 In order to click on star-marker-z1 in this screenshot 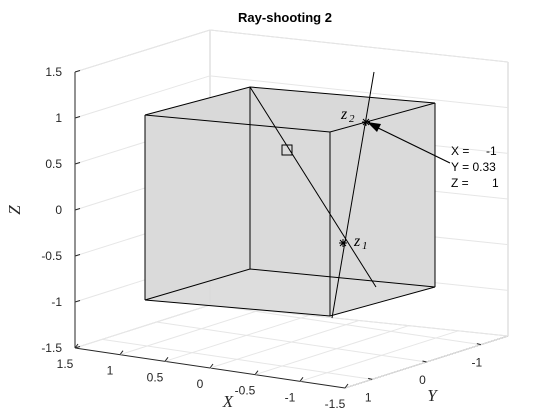, I will do `click(343, 243)`.